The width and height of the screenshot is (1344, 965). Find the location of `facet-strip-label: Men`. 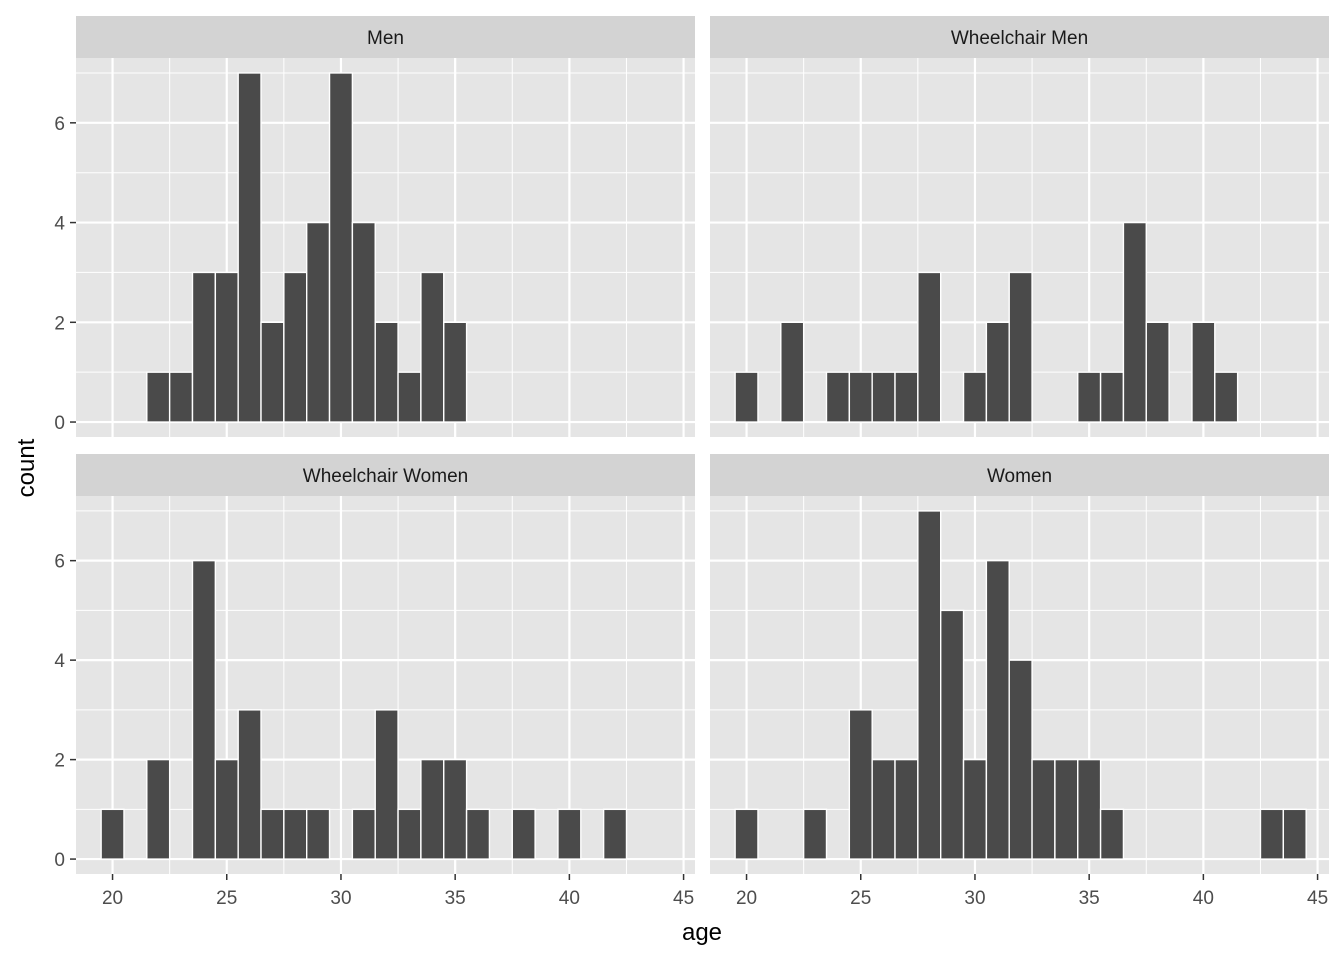

facet-strip-label: Men is located at coordinates (385, 38).